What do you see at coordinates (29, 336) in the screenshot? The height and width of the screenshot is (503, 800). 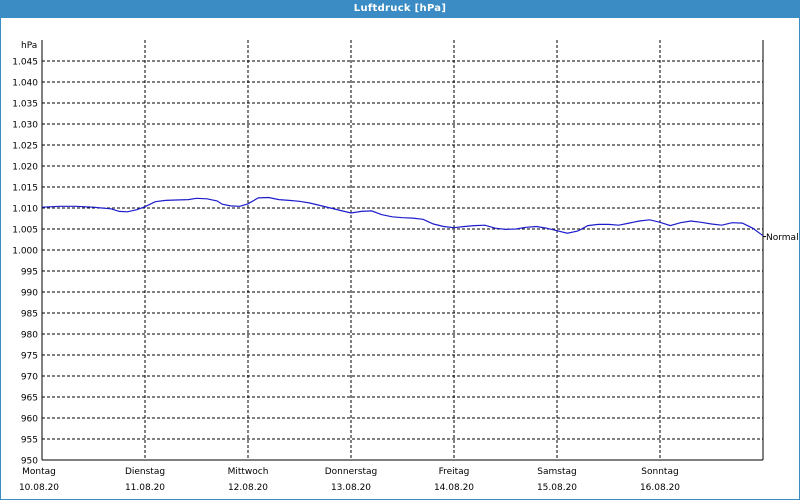 I see `y-tick-label: 980` at bounding box center [29, 336].